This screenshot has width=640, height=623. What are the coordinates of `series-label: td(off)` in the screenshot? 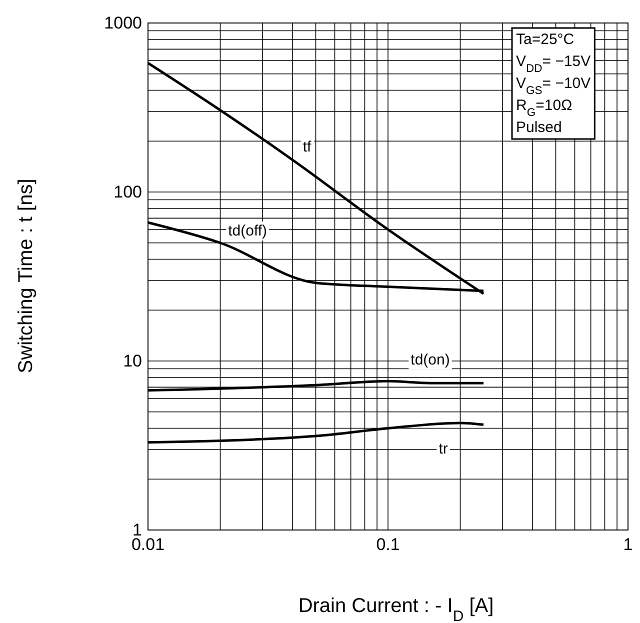 It's located at (248, 231).